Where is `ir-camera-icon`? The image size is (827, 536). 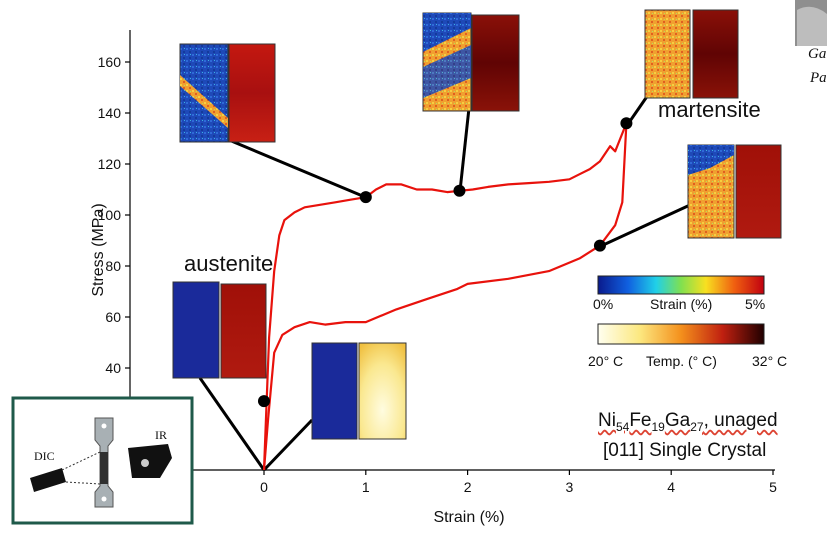 ir-camera-icon is located at coordinates (150, 461).